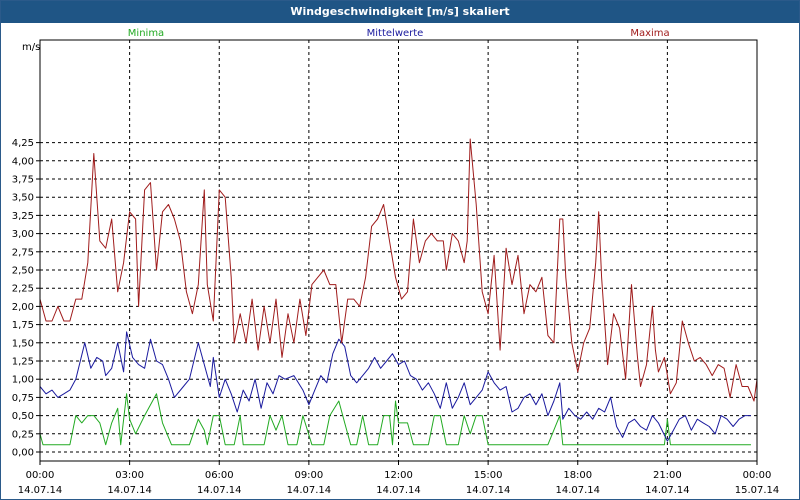 This screenshot has height=500, width=800. I want to click on y-tick-label: 3,00, so click(23, 234).